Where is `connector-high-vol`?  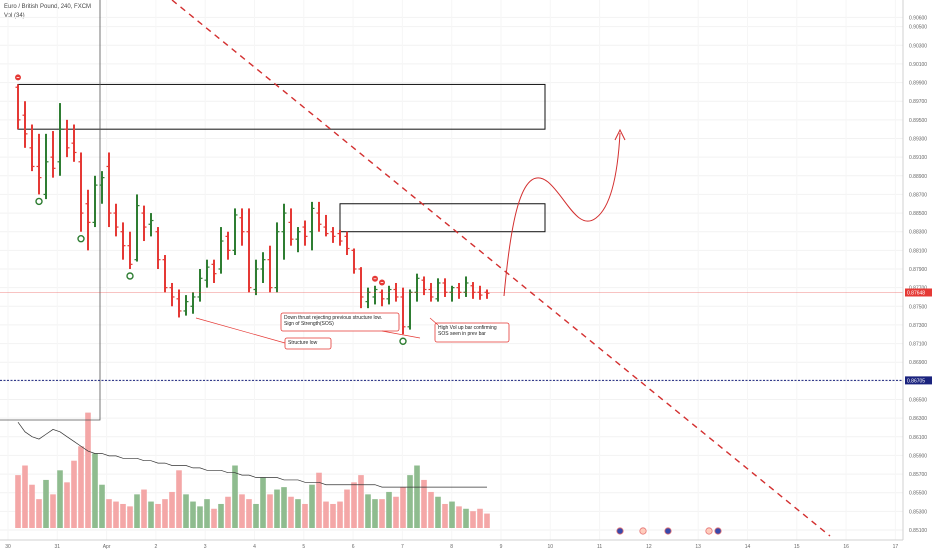
connector-high-vol is located at coordinates (434, 321).